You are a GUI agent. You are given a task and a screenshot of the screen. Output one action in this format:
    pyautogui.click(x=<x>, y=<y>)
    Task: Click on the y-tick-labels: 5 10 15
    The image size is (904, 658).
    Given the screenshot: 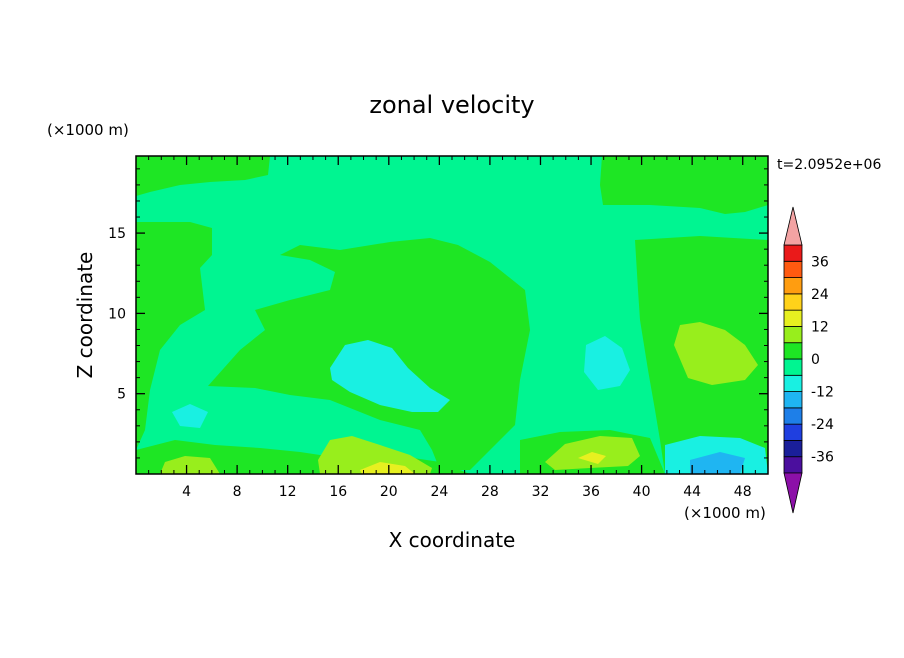 What is the action you would take?
    pyautogui.click(x=117, y=314)
    